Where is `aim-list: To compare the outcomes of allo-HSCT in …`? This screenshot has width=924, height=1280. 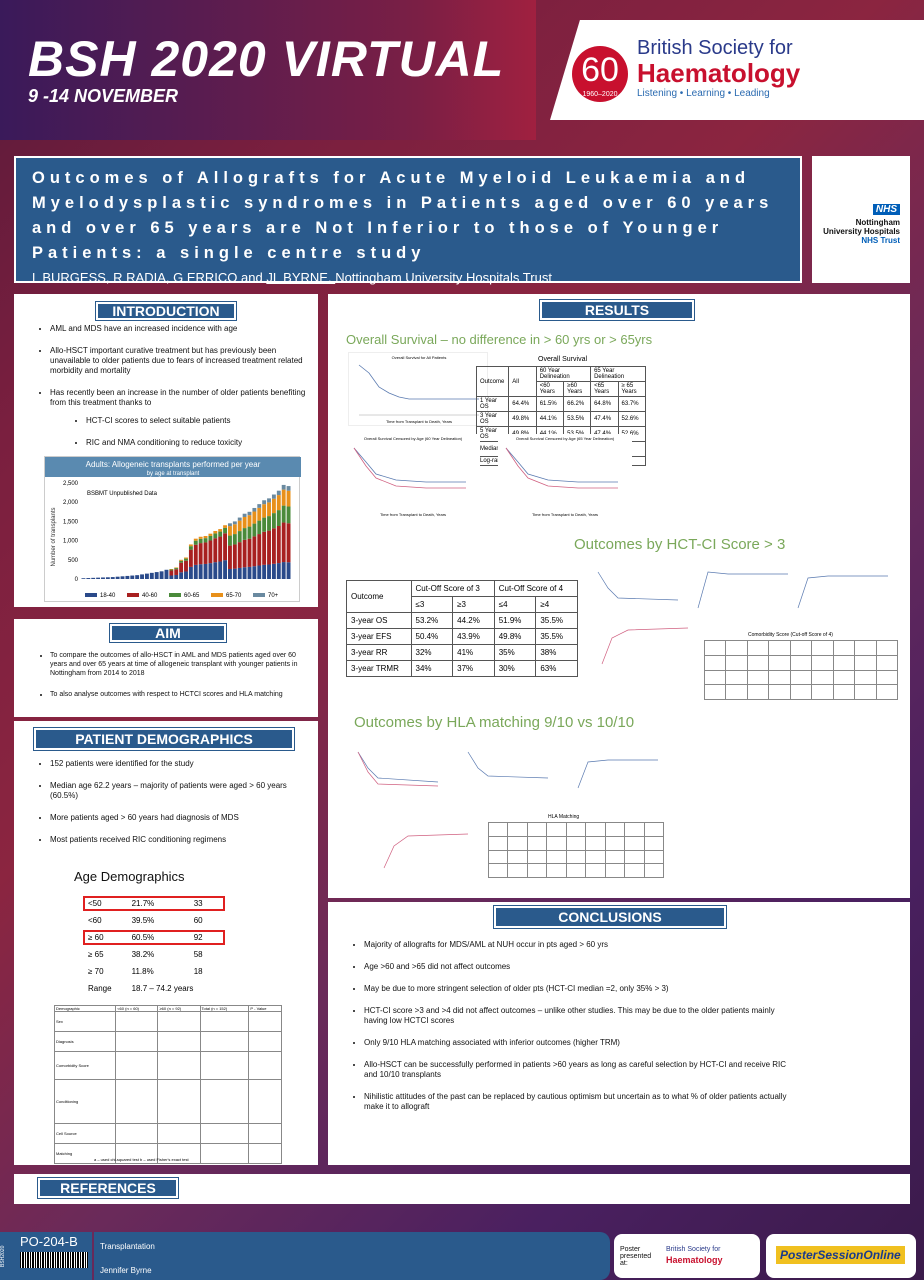 aim-list: To compare the outcomes of allo-HSCT in … is located at coordinates (163, 681).